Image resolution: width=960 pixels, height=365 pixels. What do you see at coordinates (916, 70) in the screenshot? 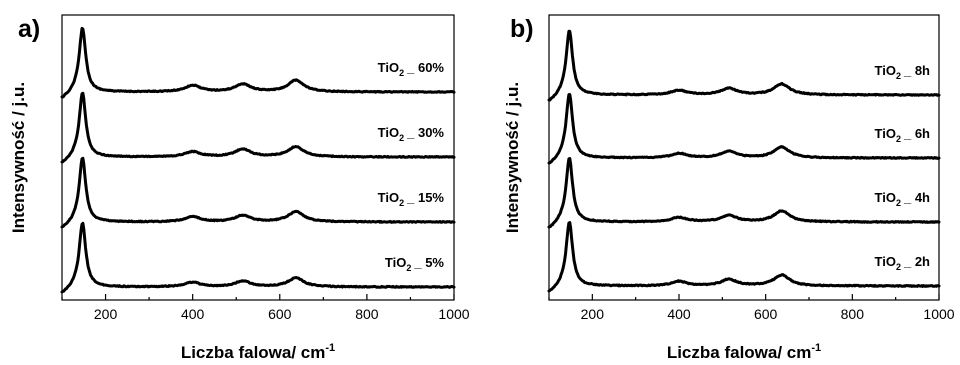
I see `series-label-suffix: _ 8h` at bounding box center [916, 70].